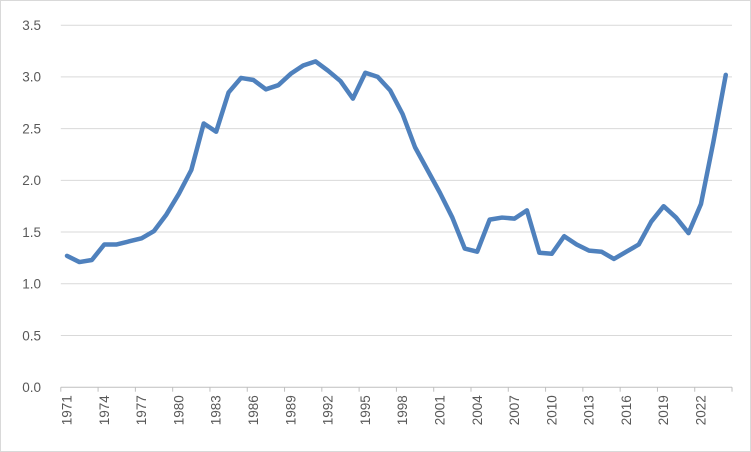 Image resolution: width=751 pixels, height=452 pixels. Describe the element at coordinates (253, 410) in the screenshot. I see `x-axis-tick-label: 1986` at that location.